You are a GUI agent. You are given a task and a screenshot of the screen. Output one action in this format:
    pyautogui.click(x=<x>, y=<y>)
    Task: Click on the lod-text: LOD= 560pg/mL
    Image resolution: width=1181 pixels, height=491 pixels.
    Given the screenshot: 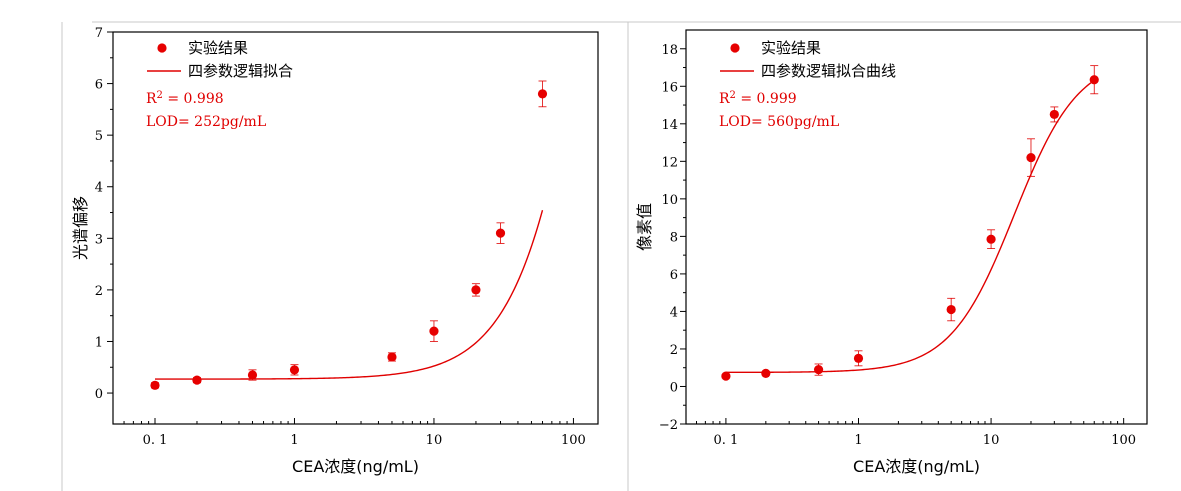 What is the action you would take?
    pyautogui.click(x=779, y=122)
    